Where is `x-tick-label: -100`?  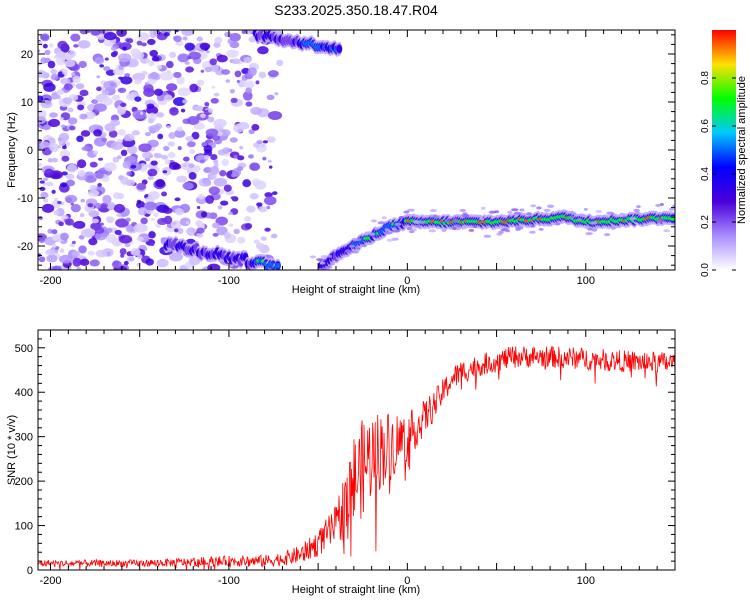
x-tick-label: -100 is located at coordinates (229, 281).